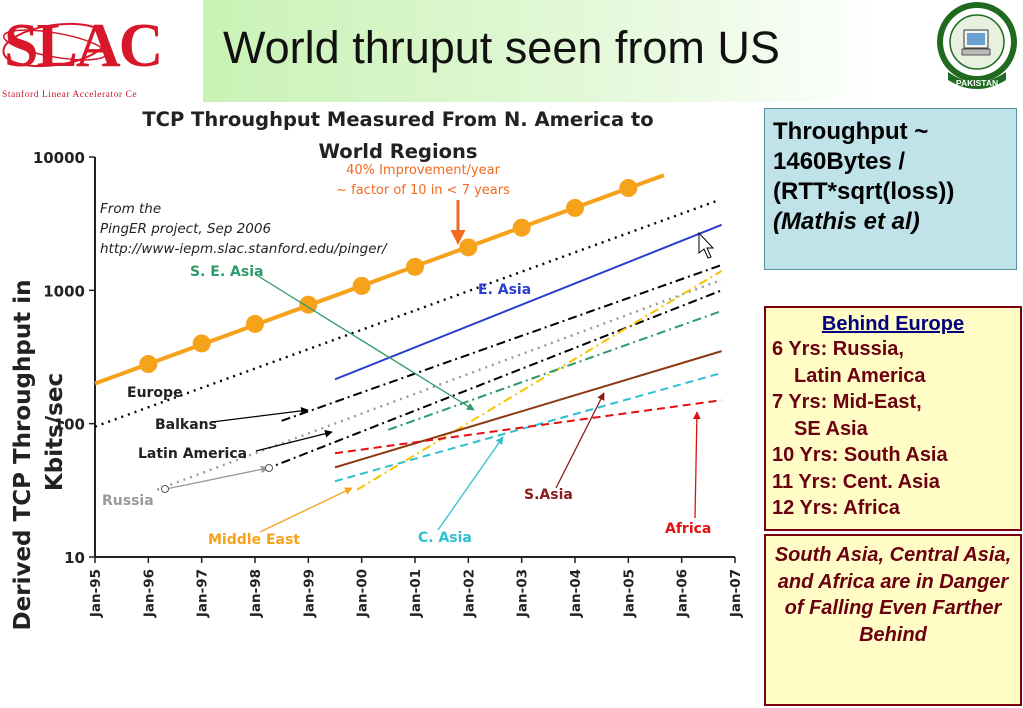 Image resolution: width=1023 pixels, height=708 pixels. What do you see at coordinates (846, 221) in the screenshot?
I see `formula-citation: (Mathis et al)` at bounding box center [846, 221].